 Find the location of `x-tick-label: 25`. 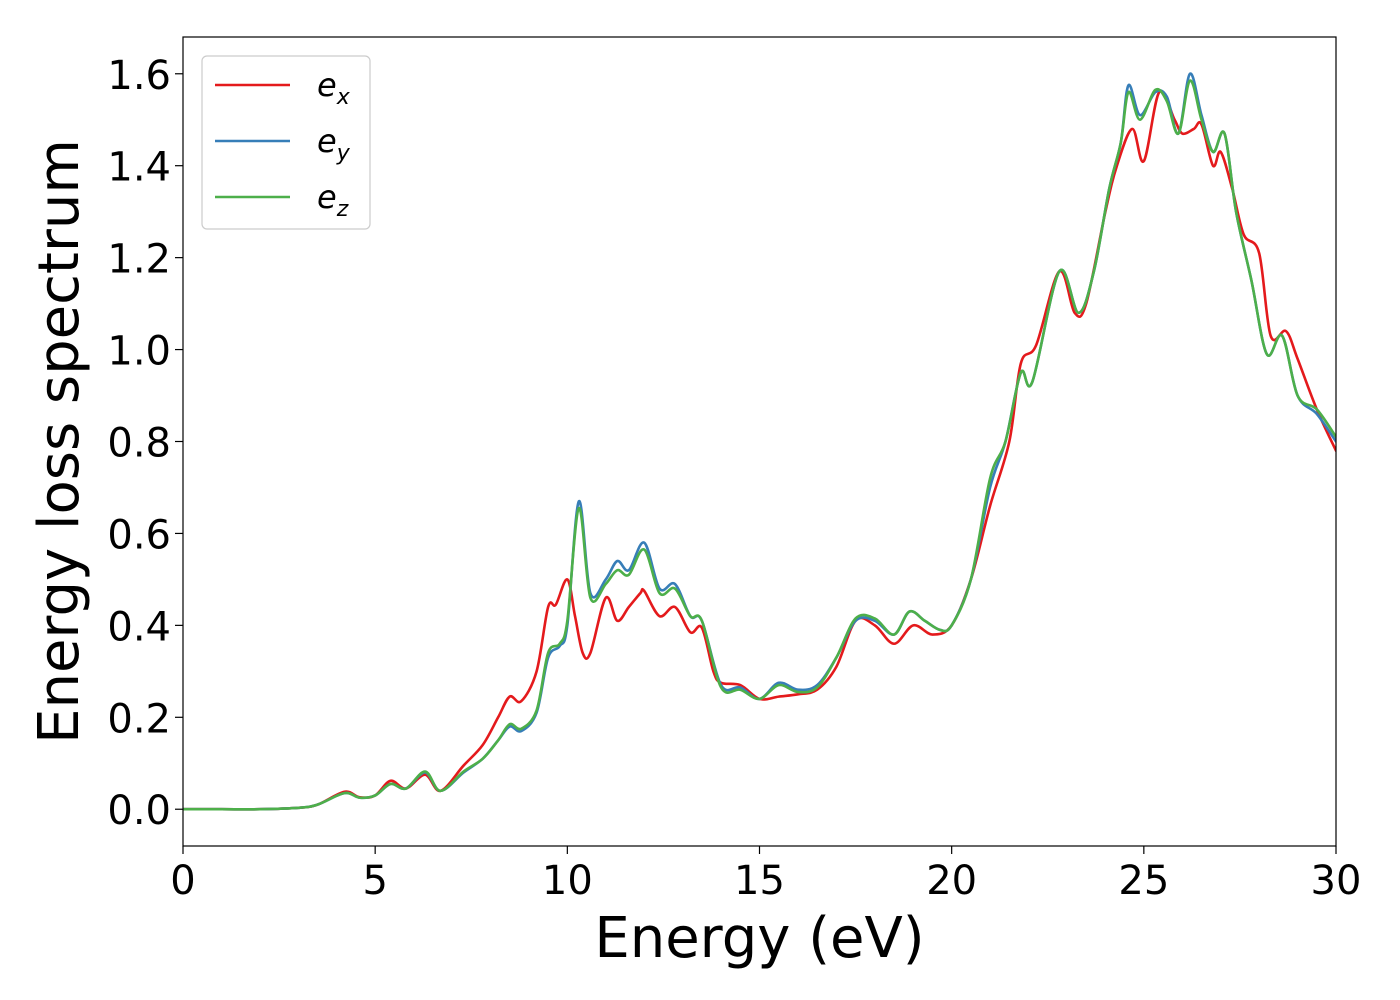

x-tick-label: 25 is located at coordinates (1143, 881).